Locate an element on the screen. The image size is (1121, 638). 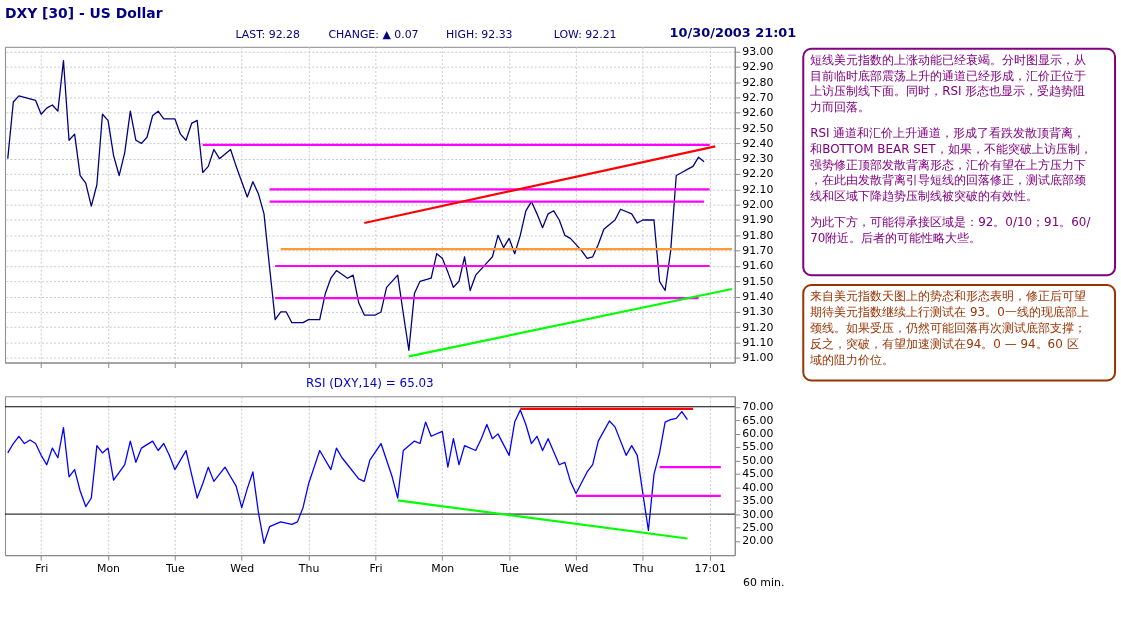
y-tick-label: 65.00 is located at coordinates (758, 420).